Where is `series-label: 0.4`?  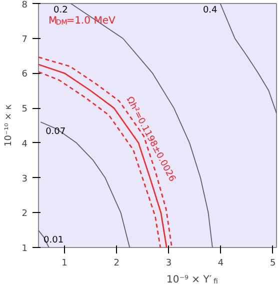 series-label: 0.4 is located at coordinates (210, 11).